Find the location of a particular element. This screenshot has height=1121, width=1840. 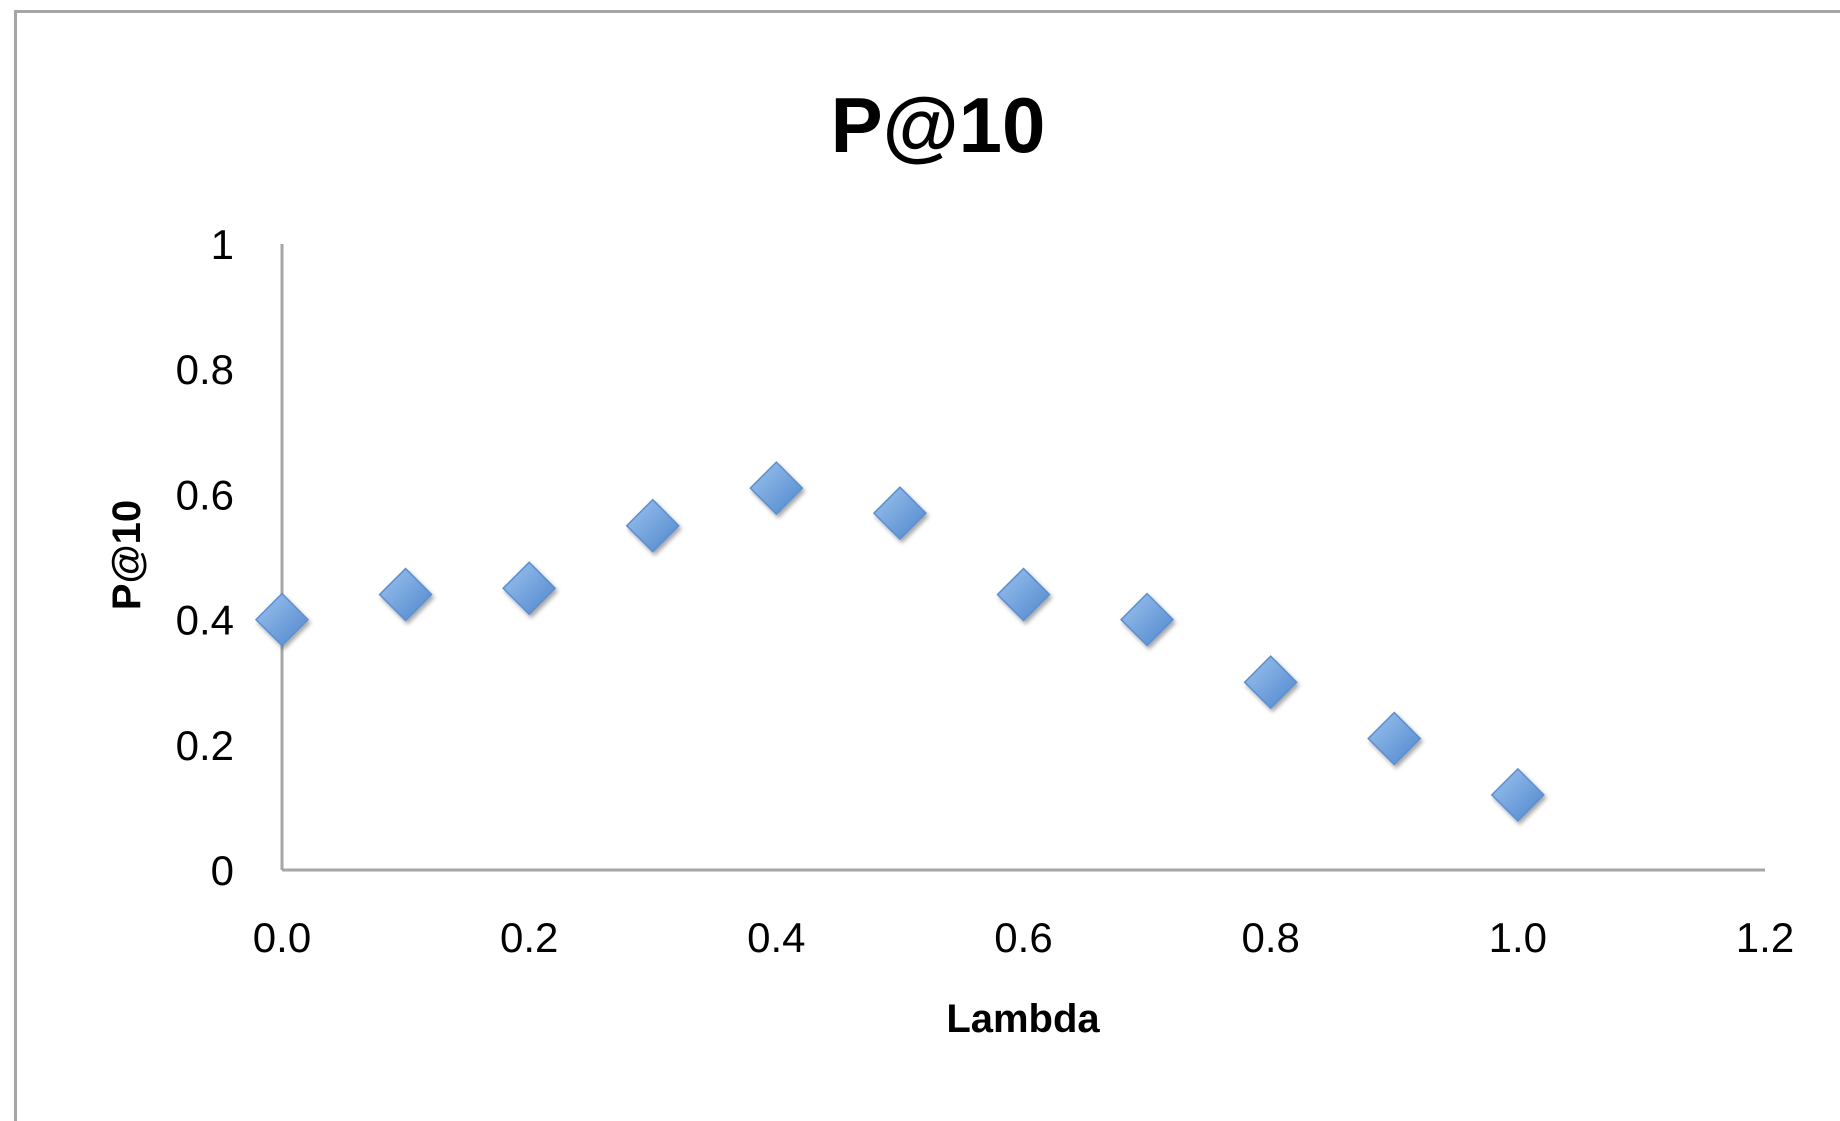

x-tick-label: 0.8 is located at coordinates (1270, 937).